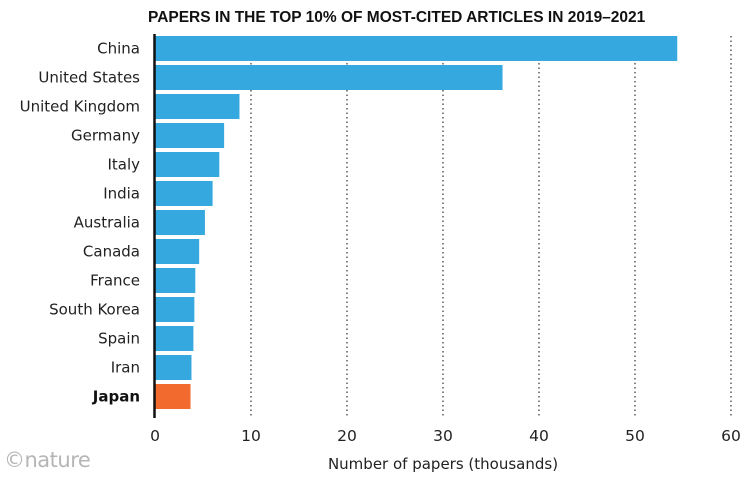 This screenshot has width=751, height=483. Describe the element at coordinates (539, 436) in the screenshot. I see `x-tick-40: 40` at that location.